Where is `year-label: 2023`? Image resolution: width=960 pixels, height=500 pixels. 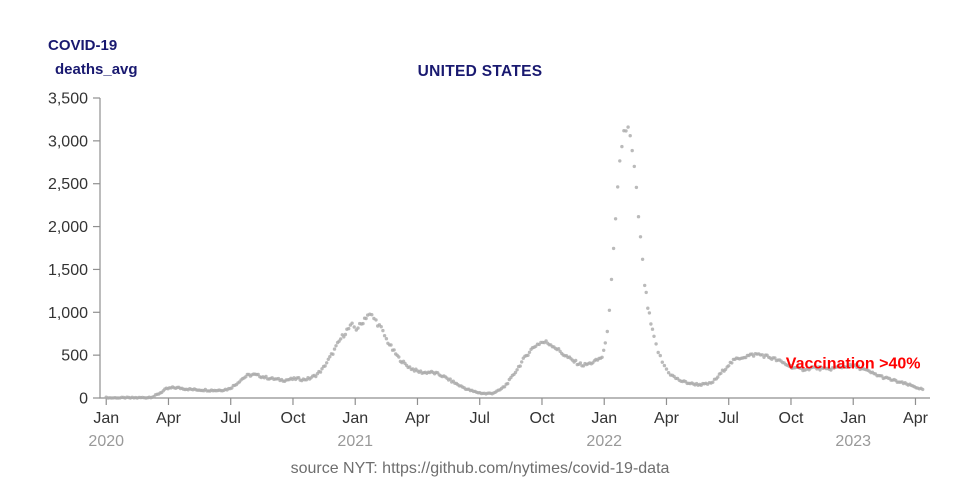 year-label: 2023 is located at coordinates (853, 441).